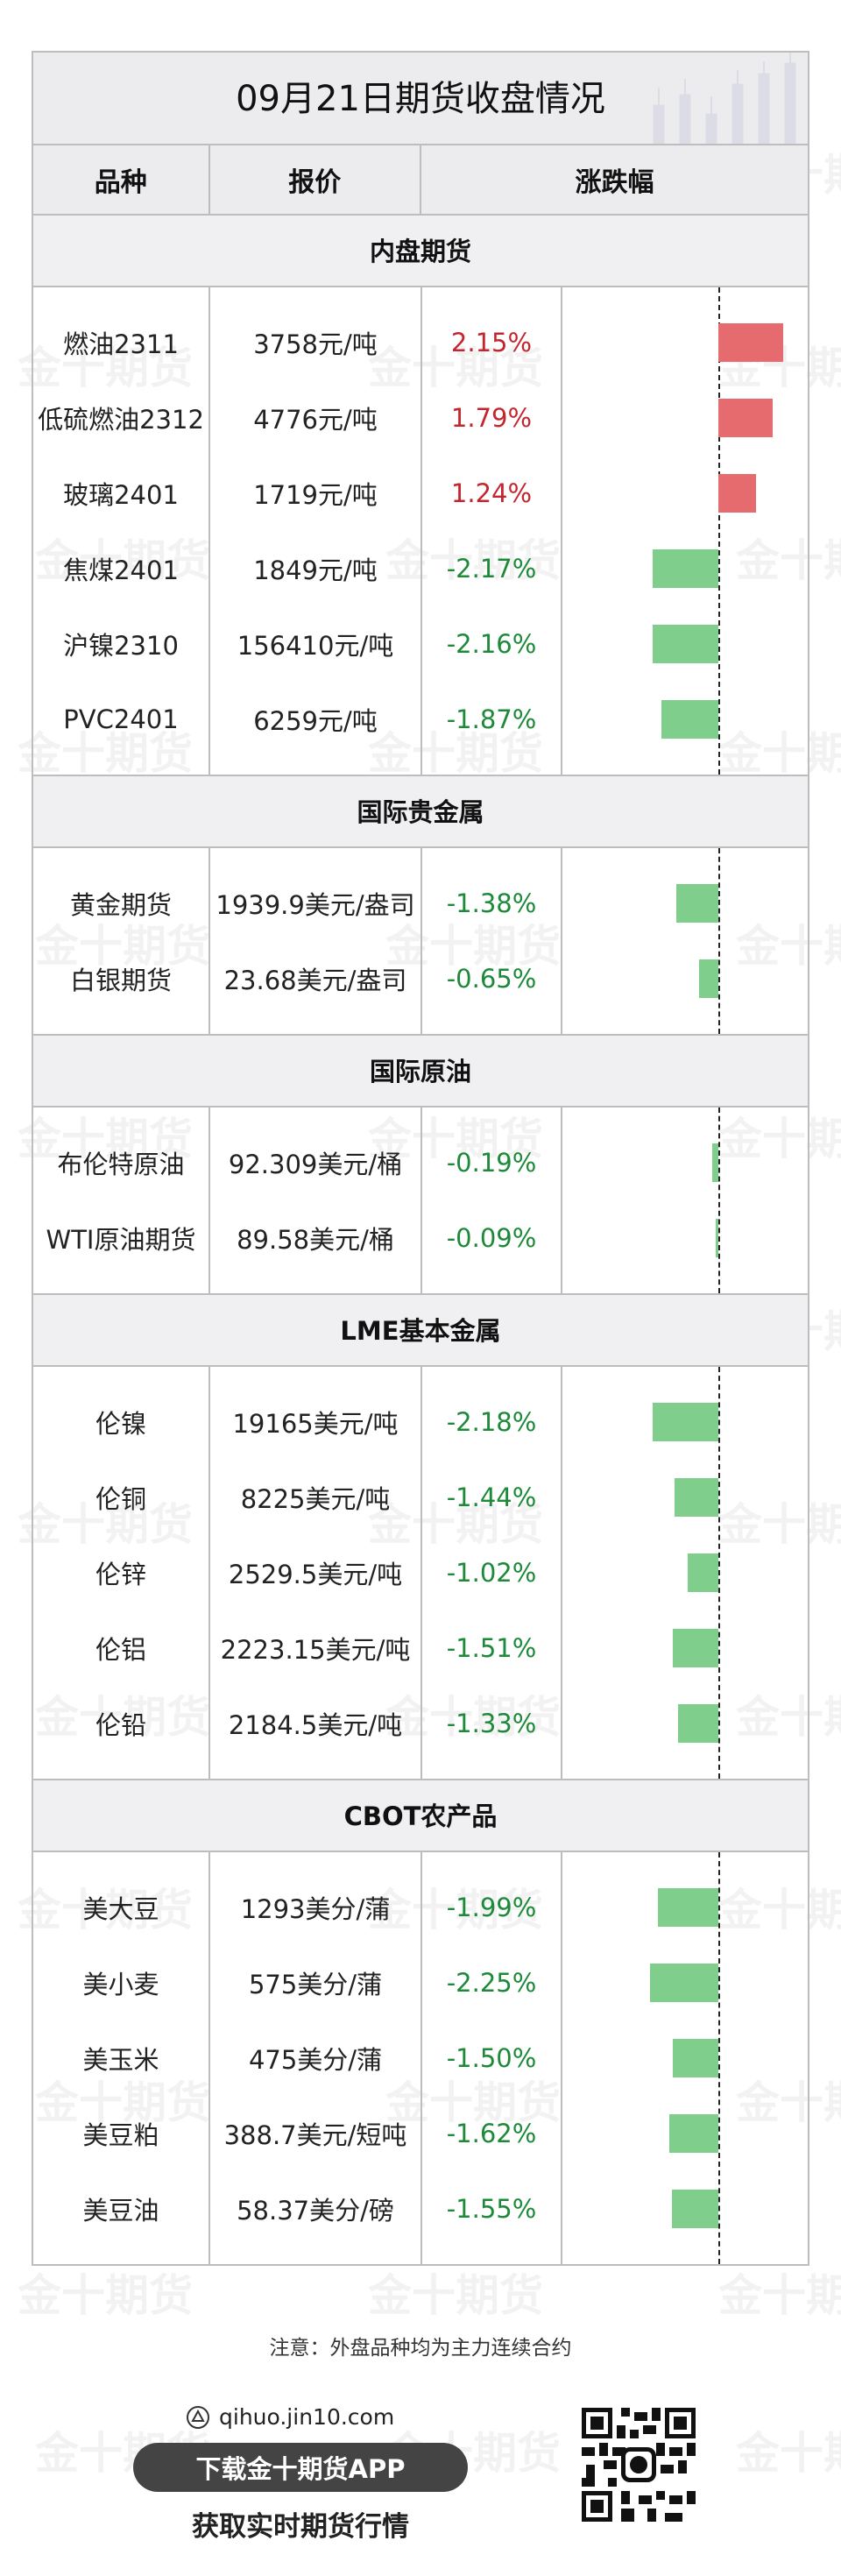 This screenshot has width=841, height=2576. I want to click on column-chg: 2.15% 1.79% 1.24% -2.17% -2.16% -1.87%, so click(492, 531).